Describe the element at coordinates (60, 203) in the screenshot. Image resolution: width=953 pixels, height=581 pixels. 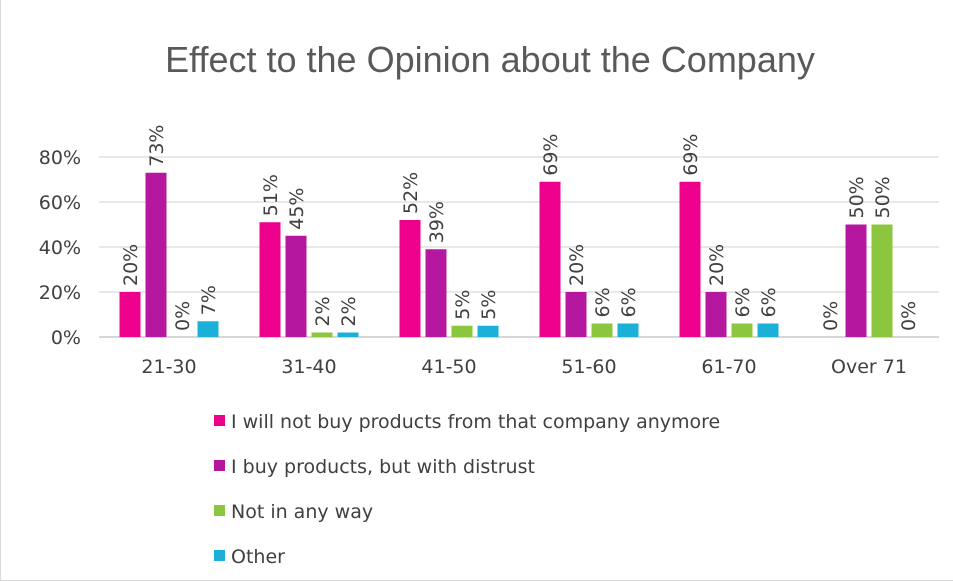
I see `y-tick-label: 60%` at that location.